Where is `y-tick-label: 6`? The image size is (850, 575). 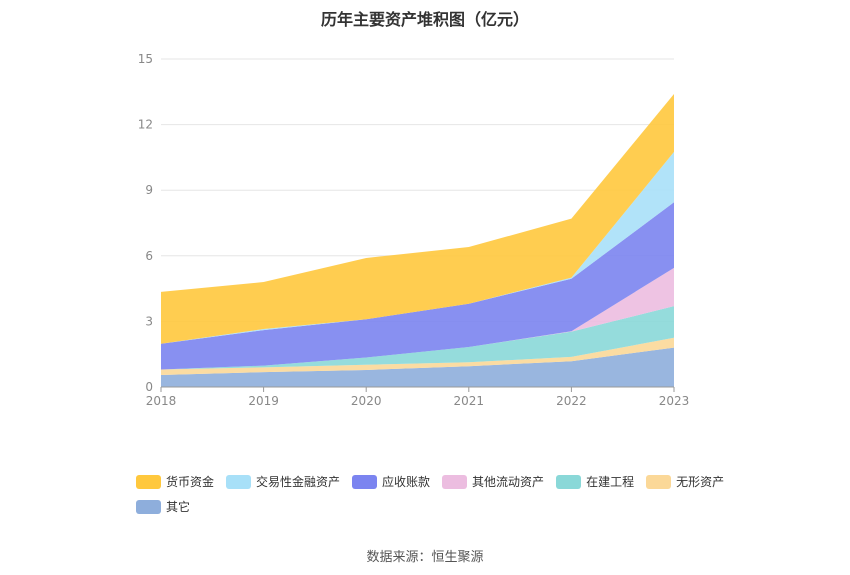 y-tick-label: 6 is located at coordinates (149, 256).